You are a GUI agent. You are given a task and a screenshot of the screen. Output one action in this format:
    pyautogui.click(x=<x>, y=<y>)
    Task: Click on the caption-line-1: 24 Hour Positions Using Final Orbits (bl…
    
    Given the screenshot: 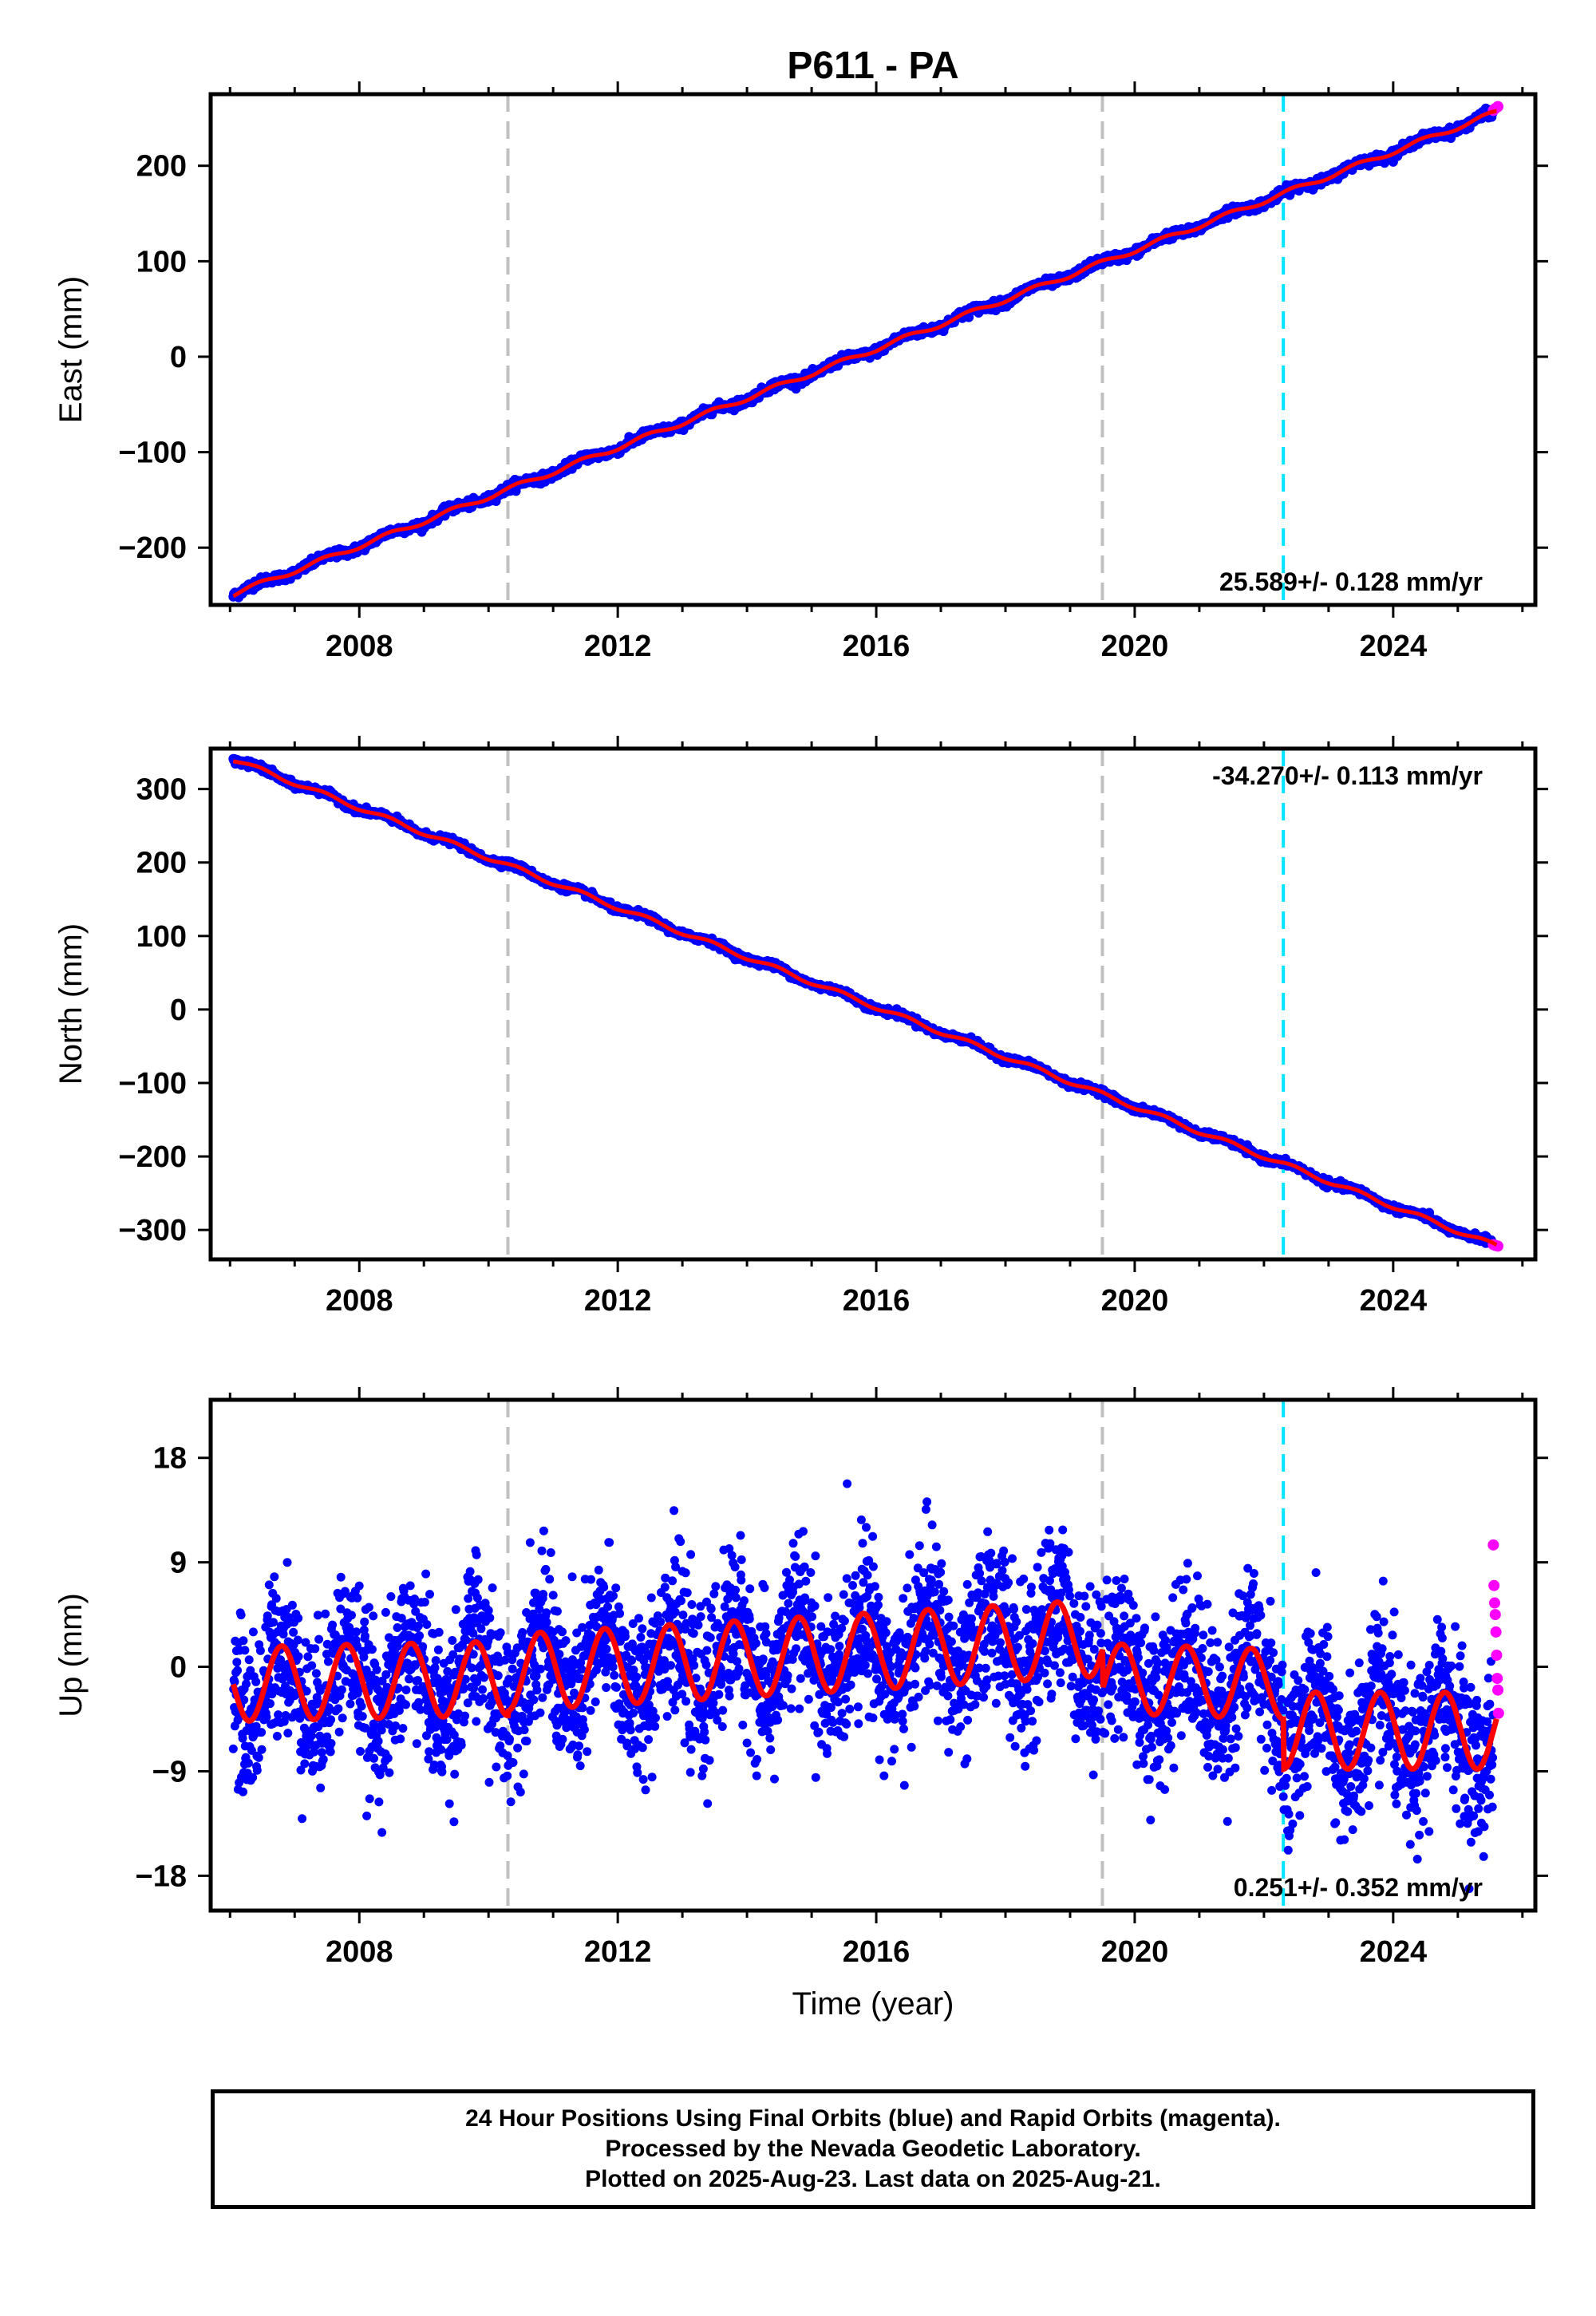 What is the action you would take?
    pyautogui.click(x=873, y=2118)
    